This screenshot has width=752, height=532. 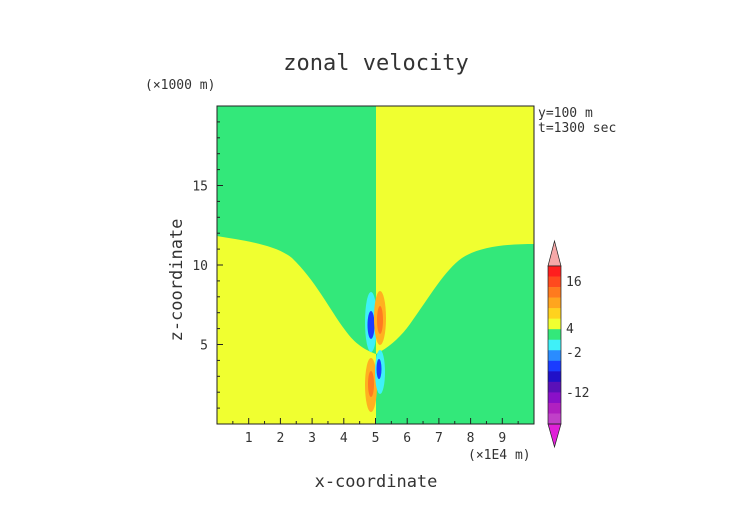 What do you see at coordinates (249, 438) in the screenshot?
I see `x-tick-label: 1` at bounding box center [249, 438].